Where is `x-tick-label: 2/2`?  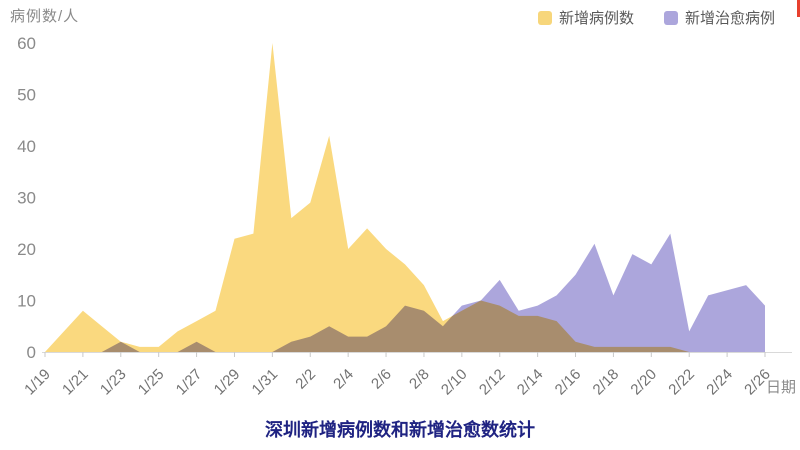 x-tick-label: 2/2 is located at coordinates (305, 379).